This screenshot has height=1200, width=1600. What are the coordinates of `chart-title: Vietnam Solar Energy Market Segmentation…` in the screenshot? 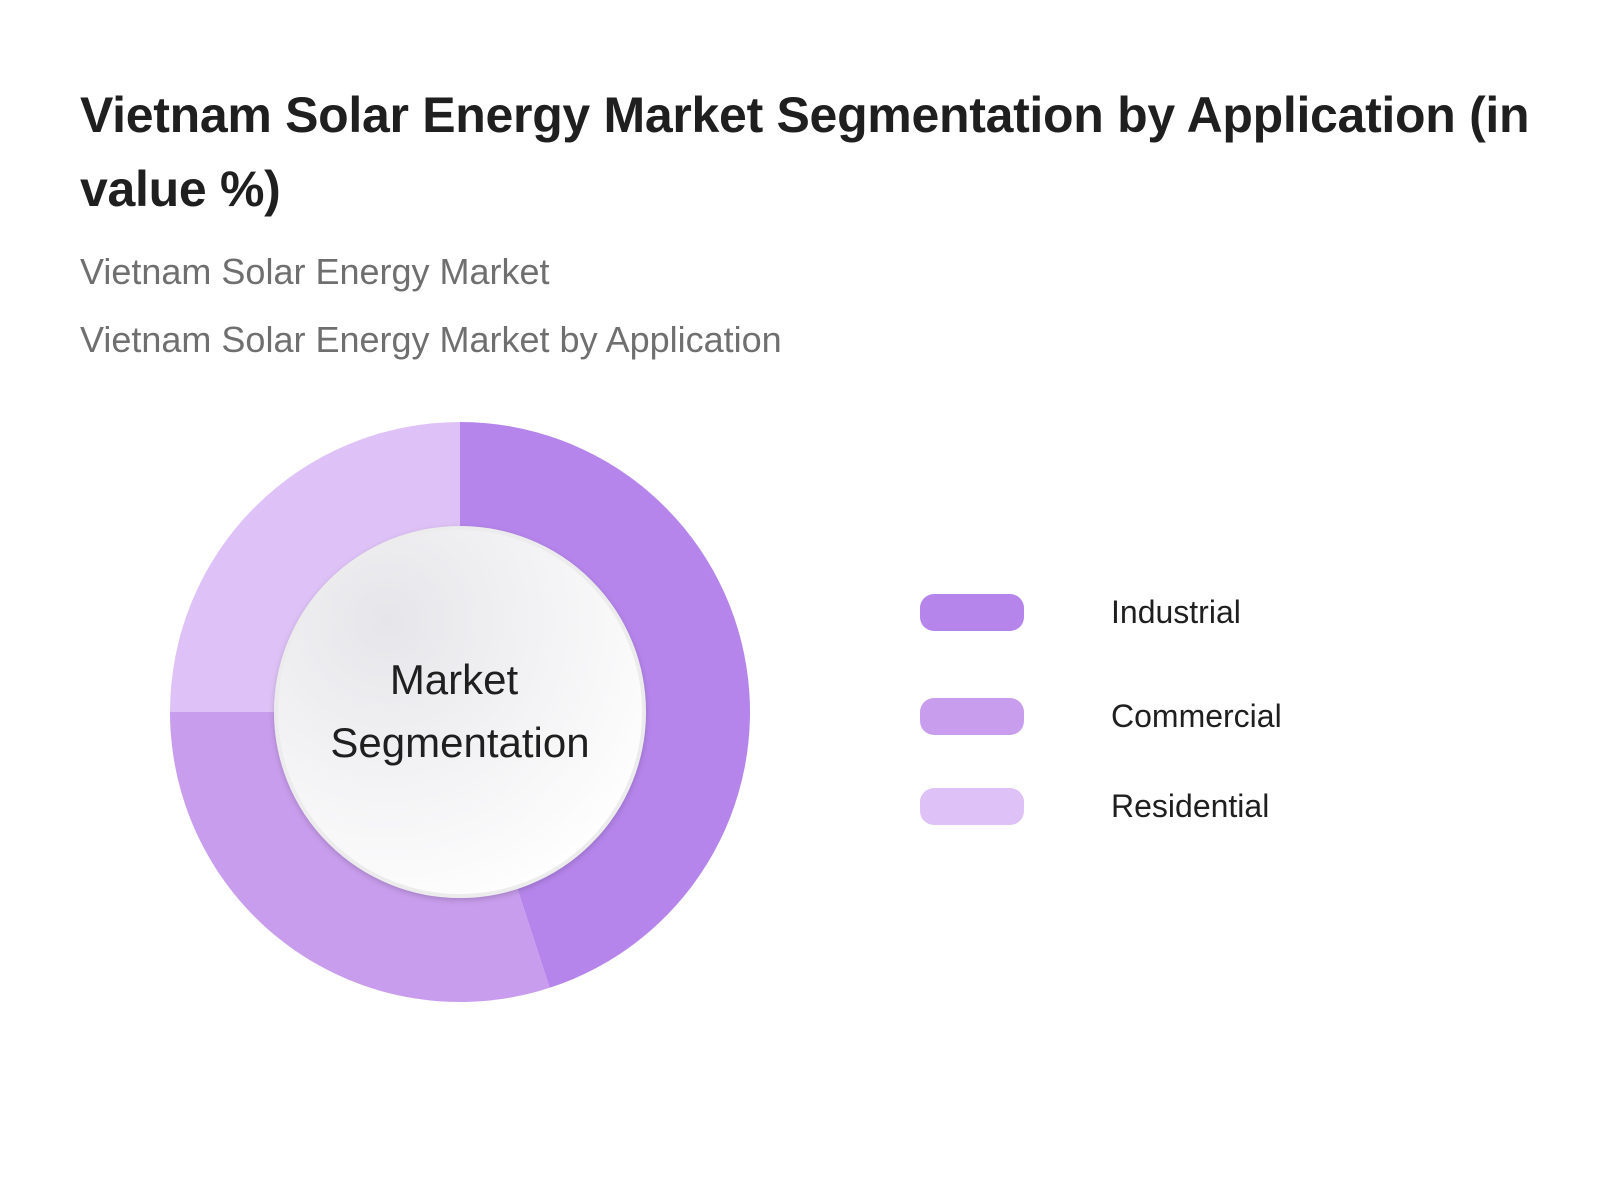 It's located at (805, 152).